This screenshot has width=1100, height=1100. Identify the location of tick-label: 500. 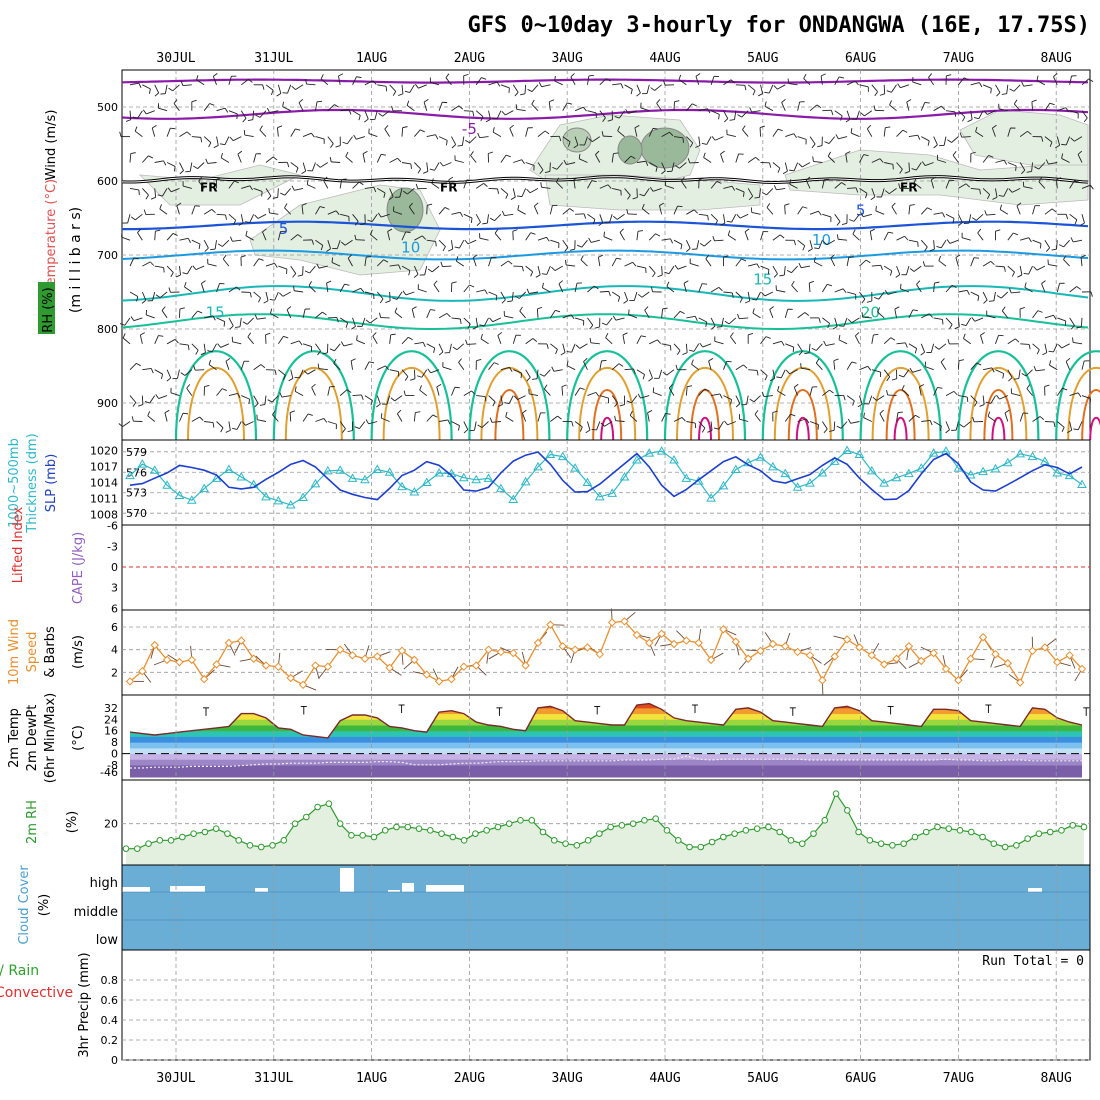
(107, 107).